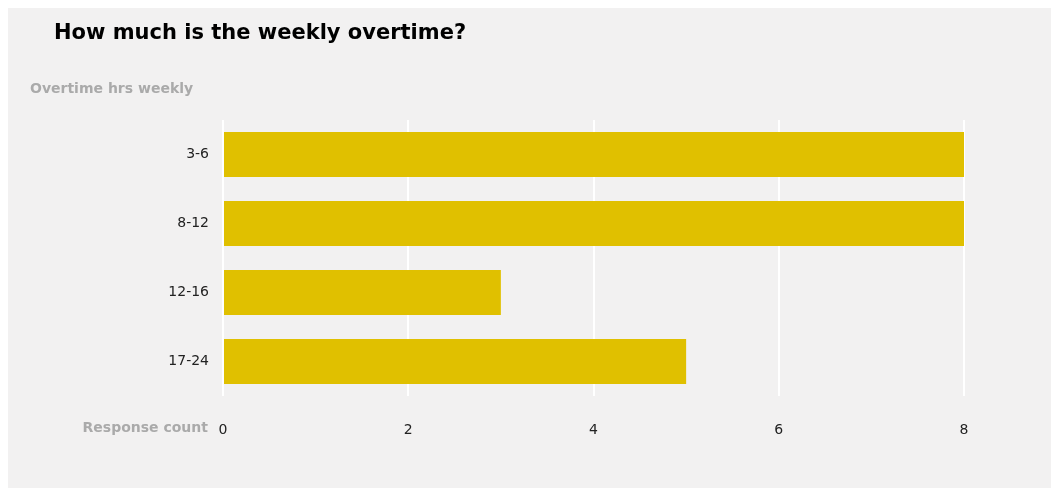 The height and width of the screenshot is (488, 1059). I want to click on x-tick-label: 6, so click(779, 429).